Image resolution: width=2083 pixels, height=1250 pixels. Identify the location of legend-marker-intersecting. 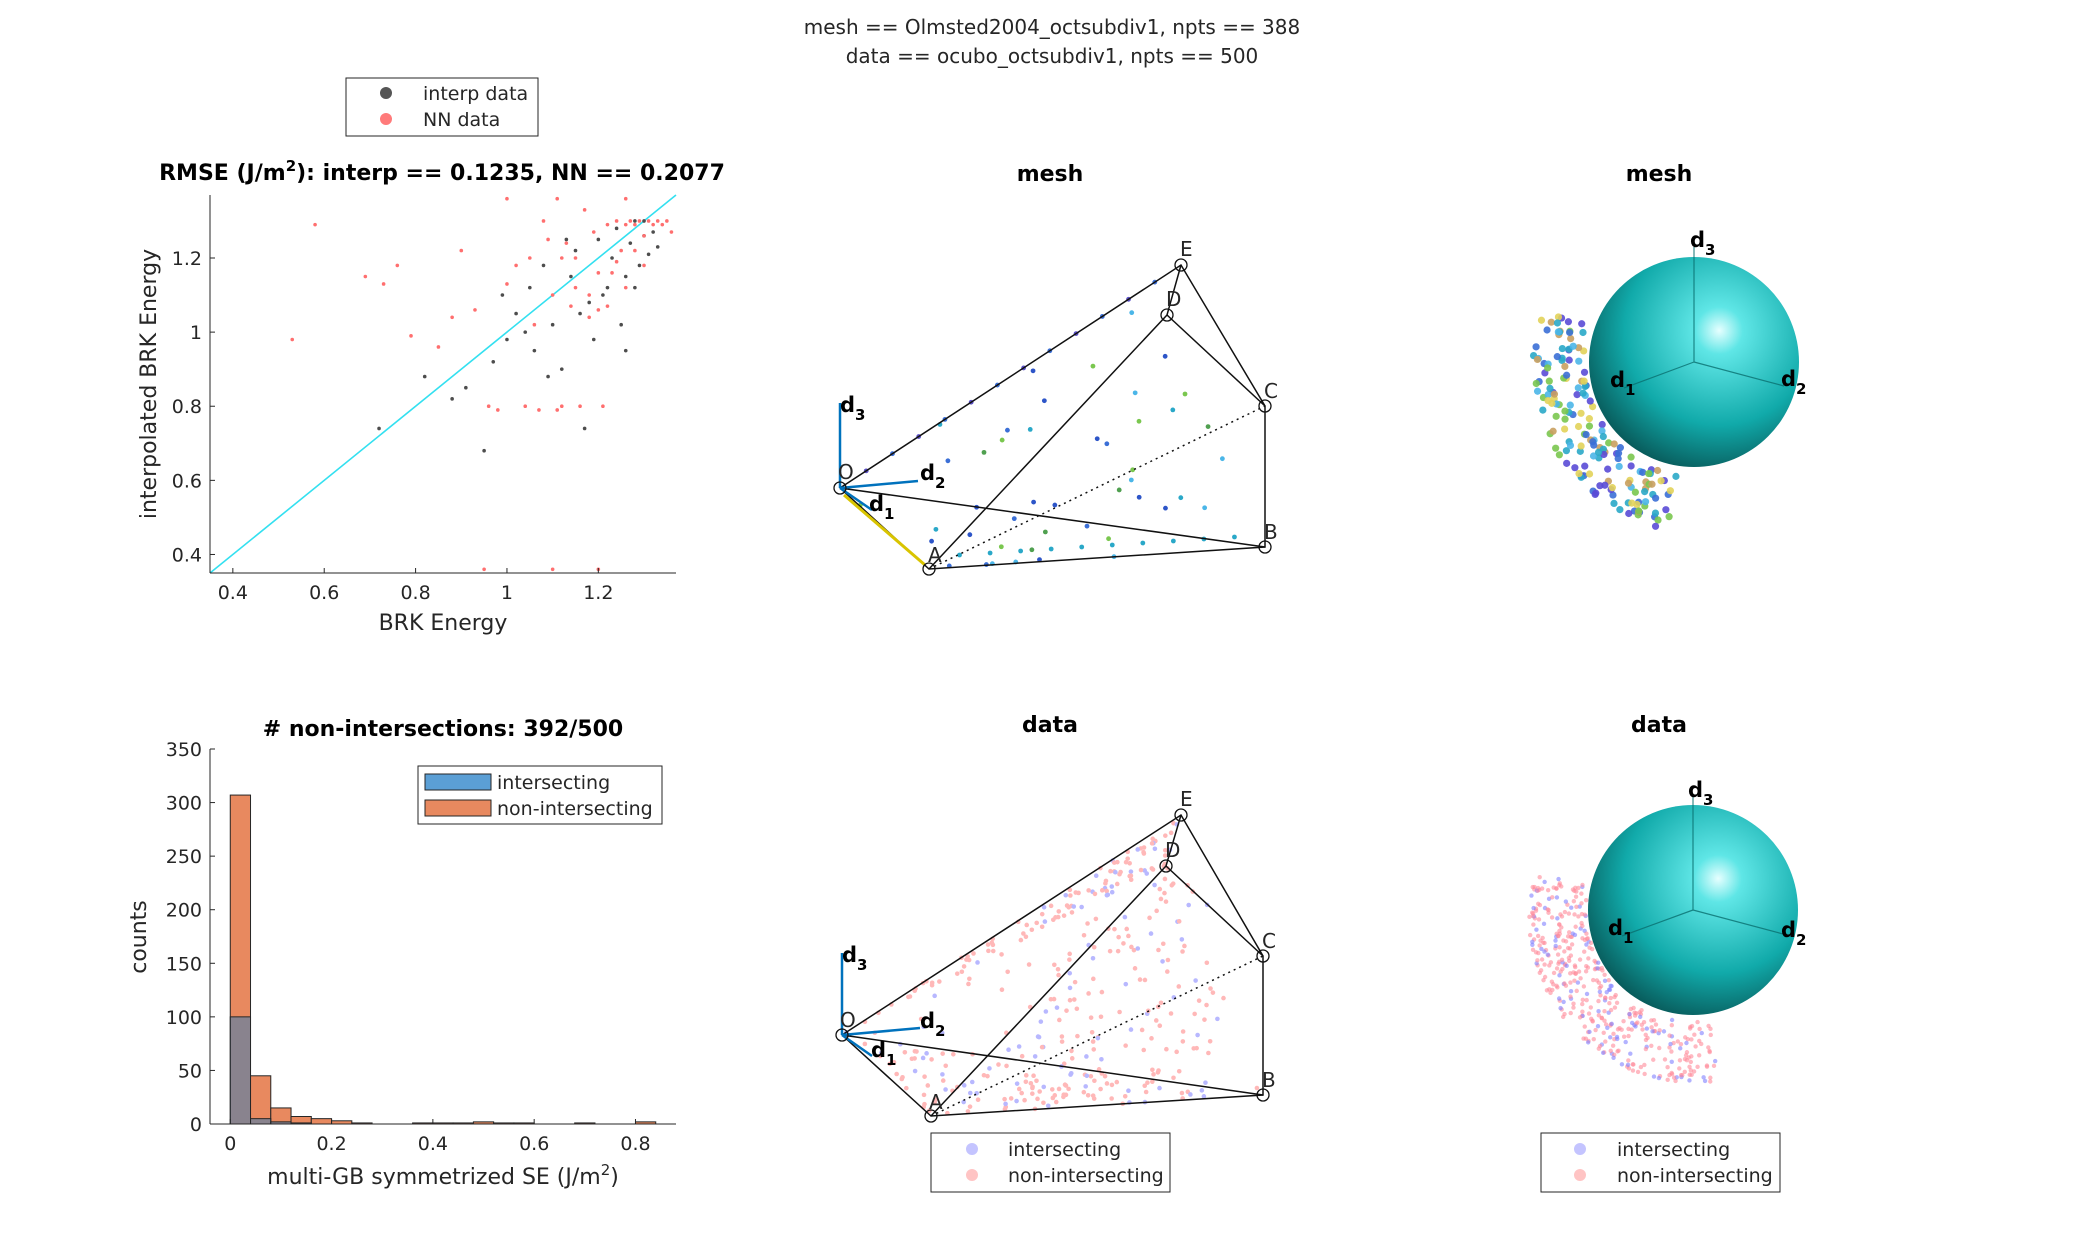
(1580, 1149).